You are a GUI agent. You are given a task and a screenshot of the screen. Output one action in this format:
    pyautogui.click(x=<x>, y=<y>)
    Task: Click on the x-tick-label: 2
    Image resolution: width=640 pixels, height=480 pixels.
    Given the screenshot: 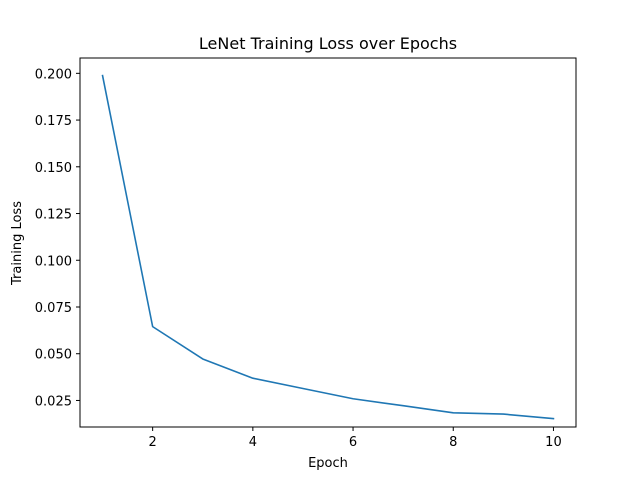 What is the action you would take?
    pyautogui.click(x=153, y=442)
    